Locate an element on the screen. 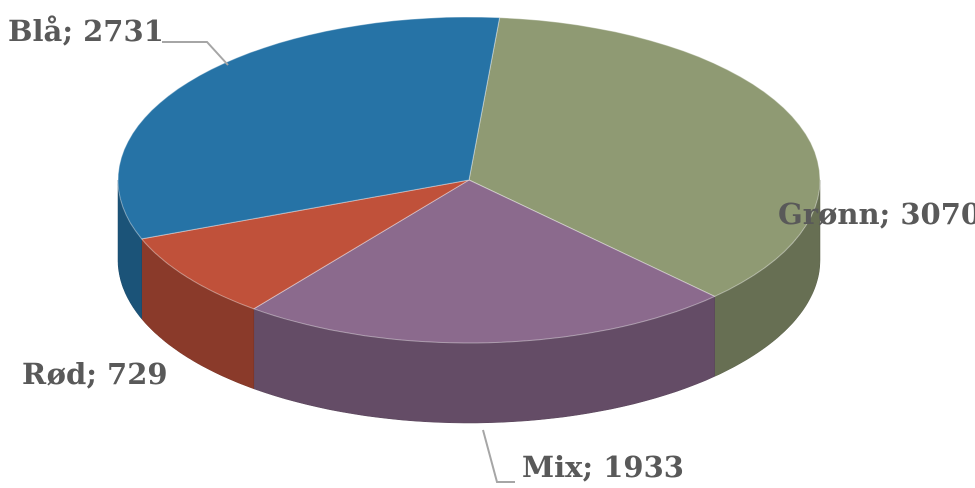 The width and height of the screenshot is (975, 488). slice-side is located at coordinates (129, 250).